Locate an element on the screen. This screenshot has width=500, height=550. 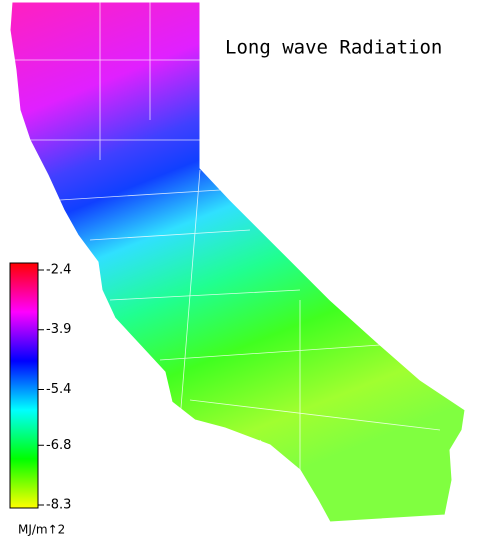
colorbar-tick-label: -2.4 is located at coordinates (58, 270).